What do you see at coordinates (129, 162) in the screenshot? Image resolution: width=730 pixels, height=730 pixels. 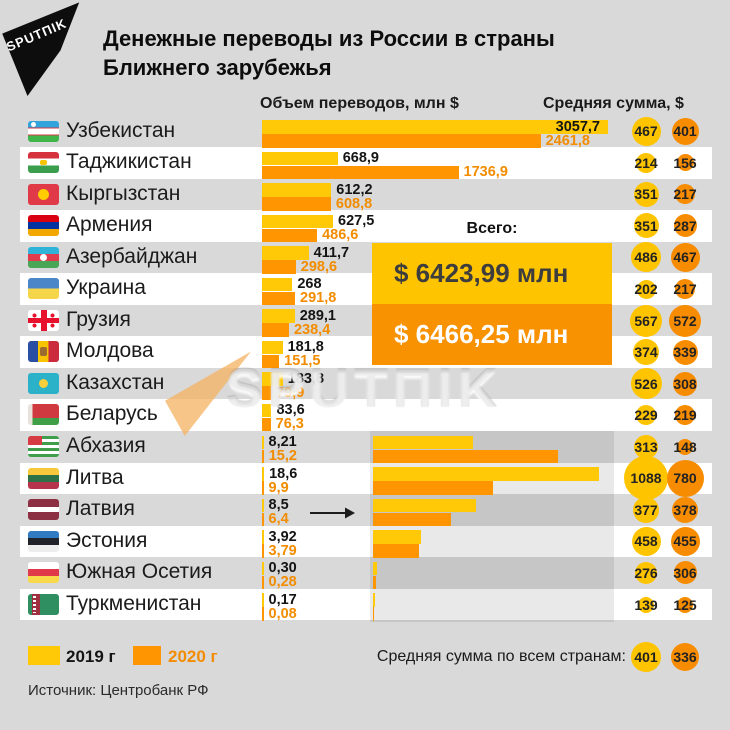 I see `country-name: Таджикистан` at bounding box center [129, 162].